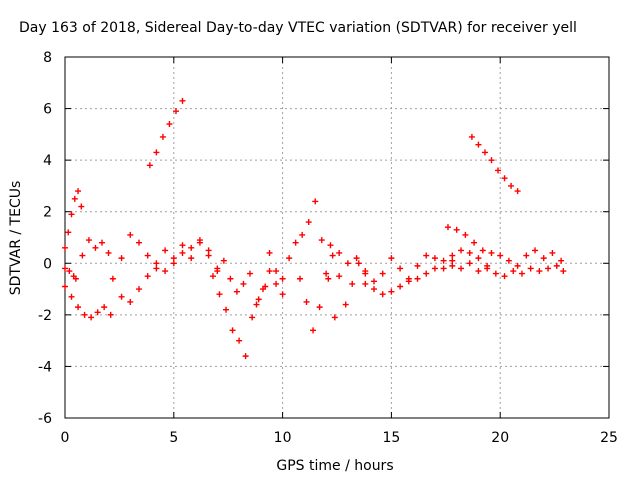 The width and height of the screenshot is (640, 480). I want to click on y-axis-tick-labels: -6 -4 -2 0 2 4 6 8, so click(45, 238).